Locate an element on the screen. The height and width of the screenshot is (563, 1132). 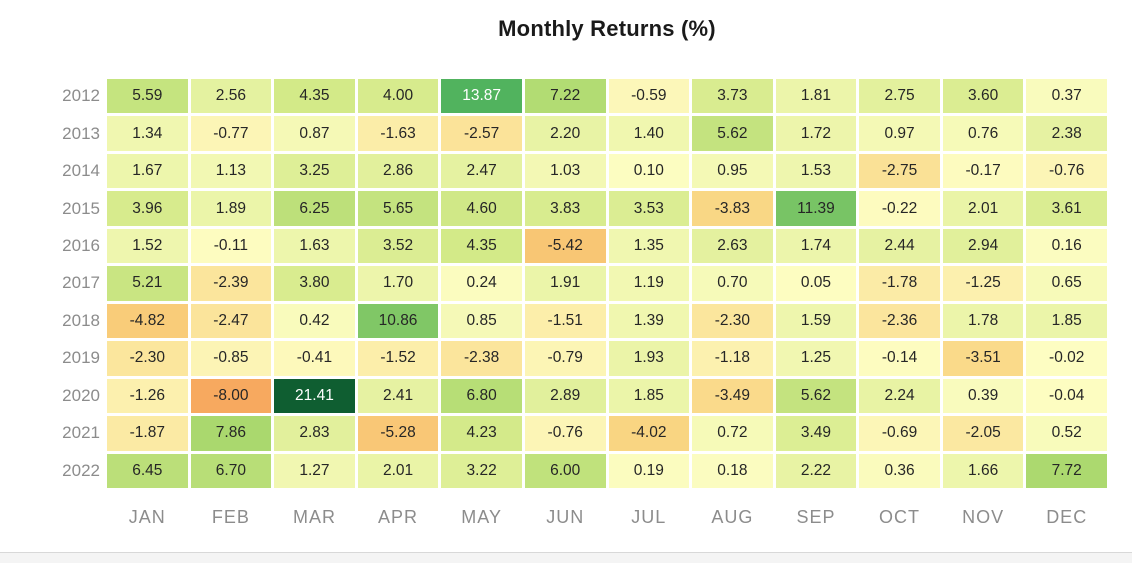
heatmap-cell: 6.00 is located at coordinates (565, 470).